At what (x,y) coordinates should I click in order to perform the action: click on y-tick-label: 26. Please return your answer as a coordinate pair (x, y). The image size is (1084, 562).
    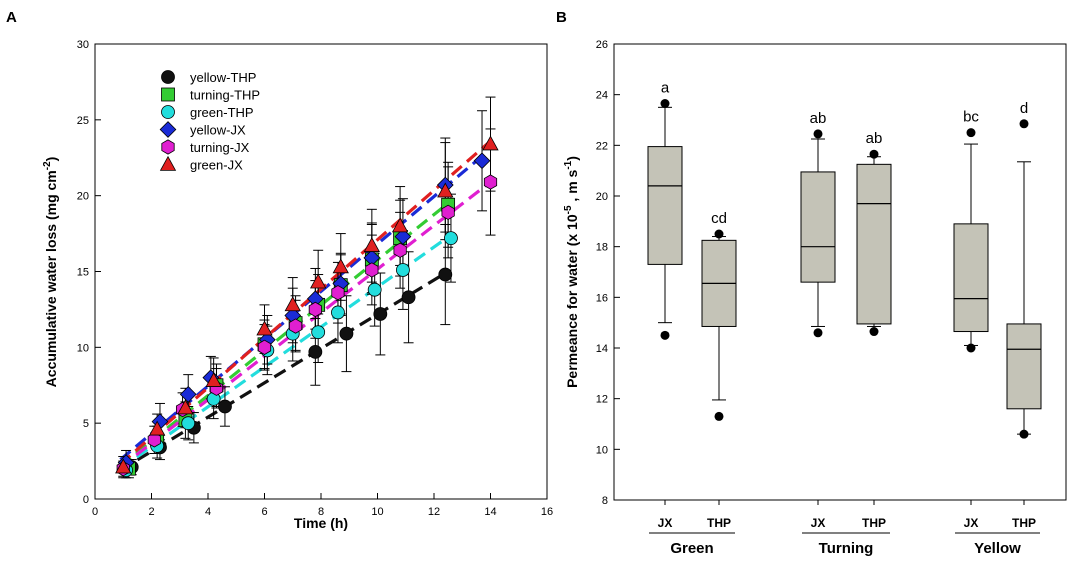
    Looking at the image, I should click on (602, 45).